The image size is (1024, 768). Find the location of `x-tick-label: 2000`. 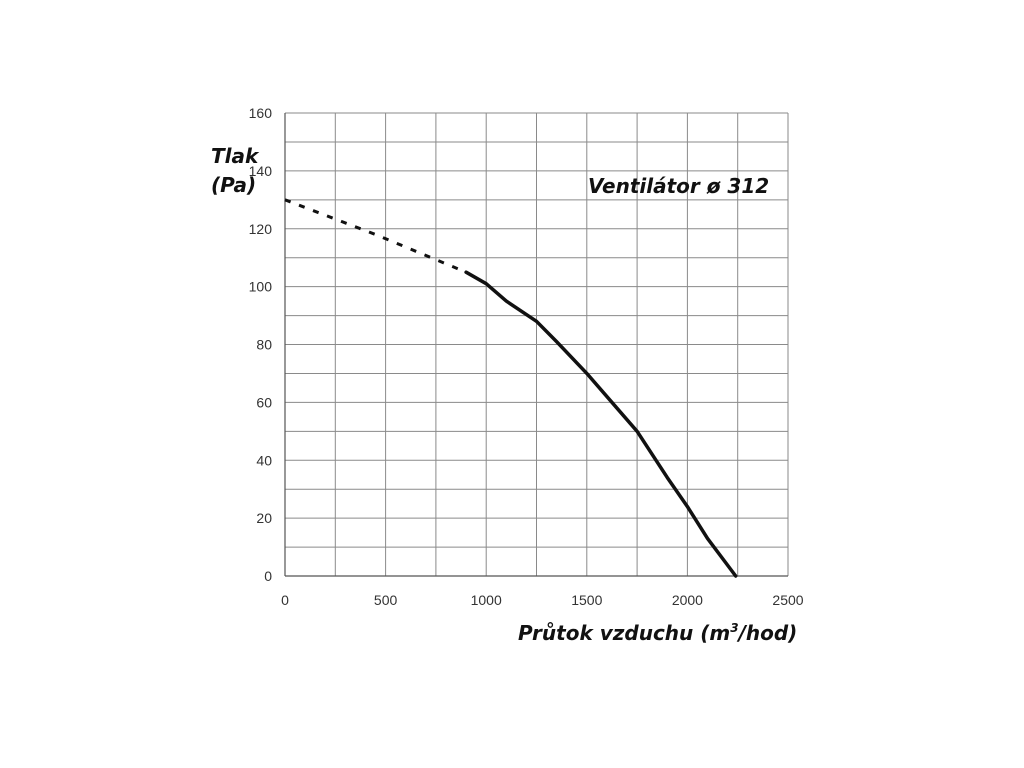

x-tick-label: 2000 is located at coordinates (687, 600).